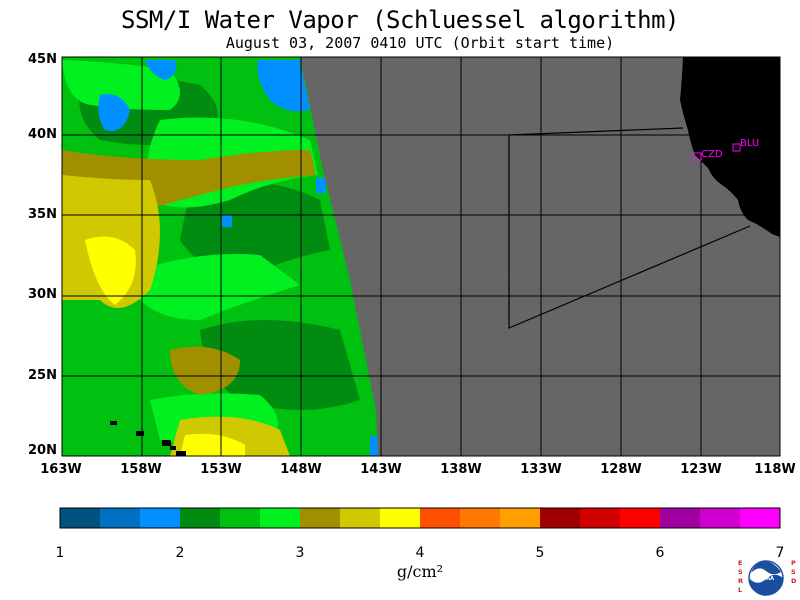 Image resolution: width=800 pixels, height=600 pixels. Describe the element at coordinates (629, 228) in the screenshot. I see `domain-boundary` at that location.